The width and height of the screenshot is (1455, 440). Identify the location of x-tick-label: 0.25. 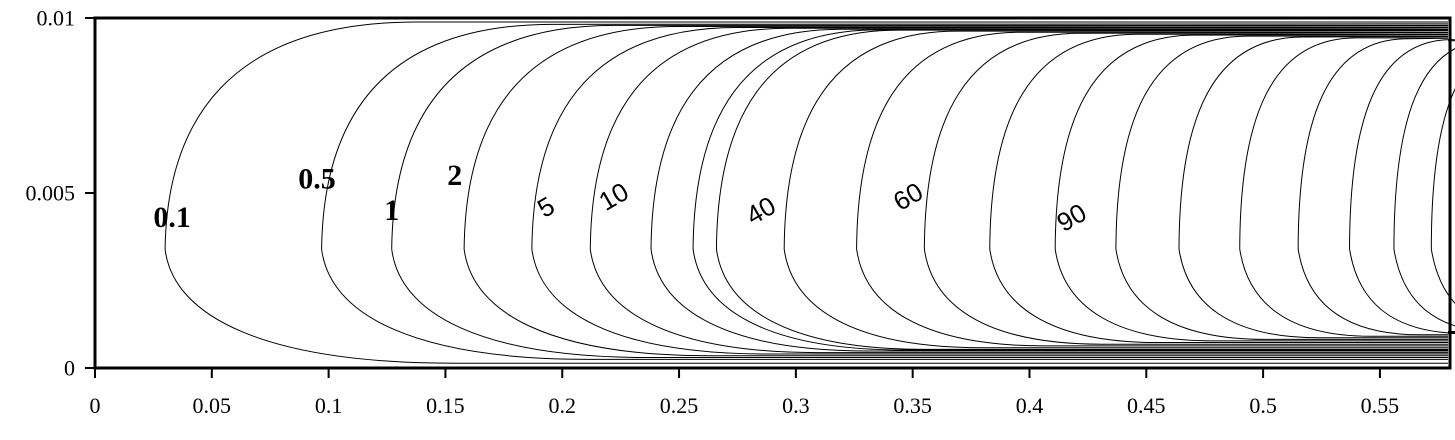
(679, 405).